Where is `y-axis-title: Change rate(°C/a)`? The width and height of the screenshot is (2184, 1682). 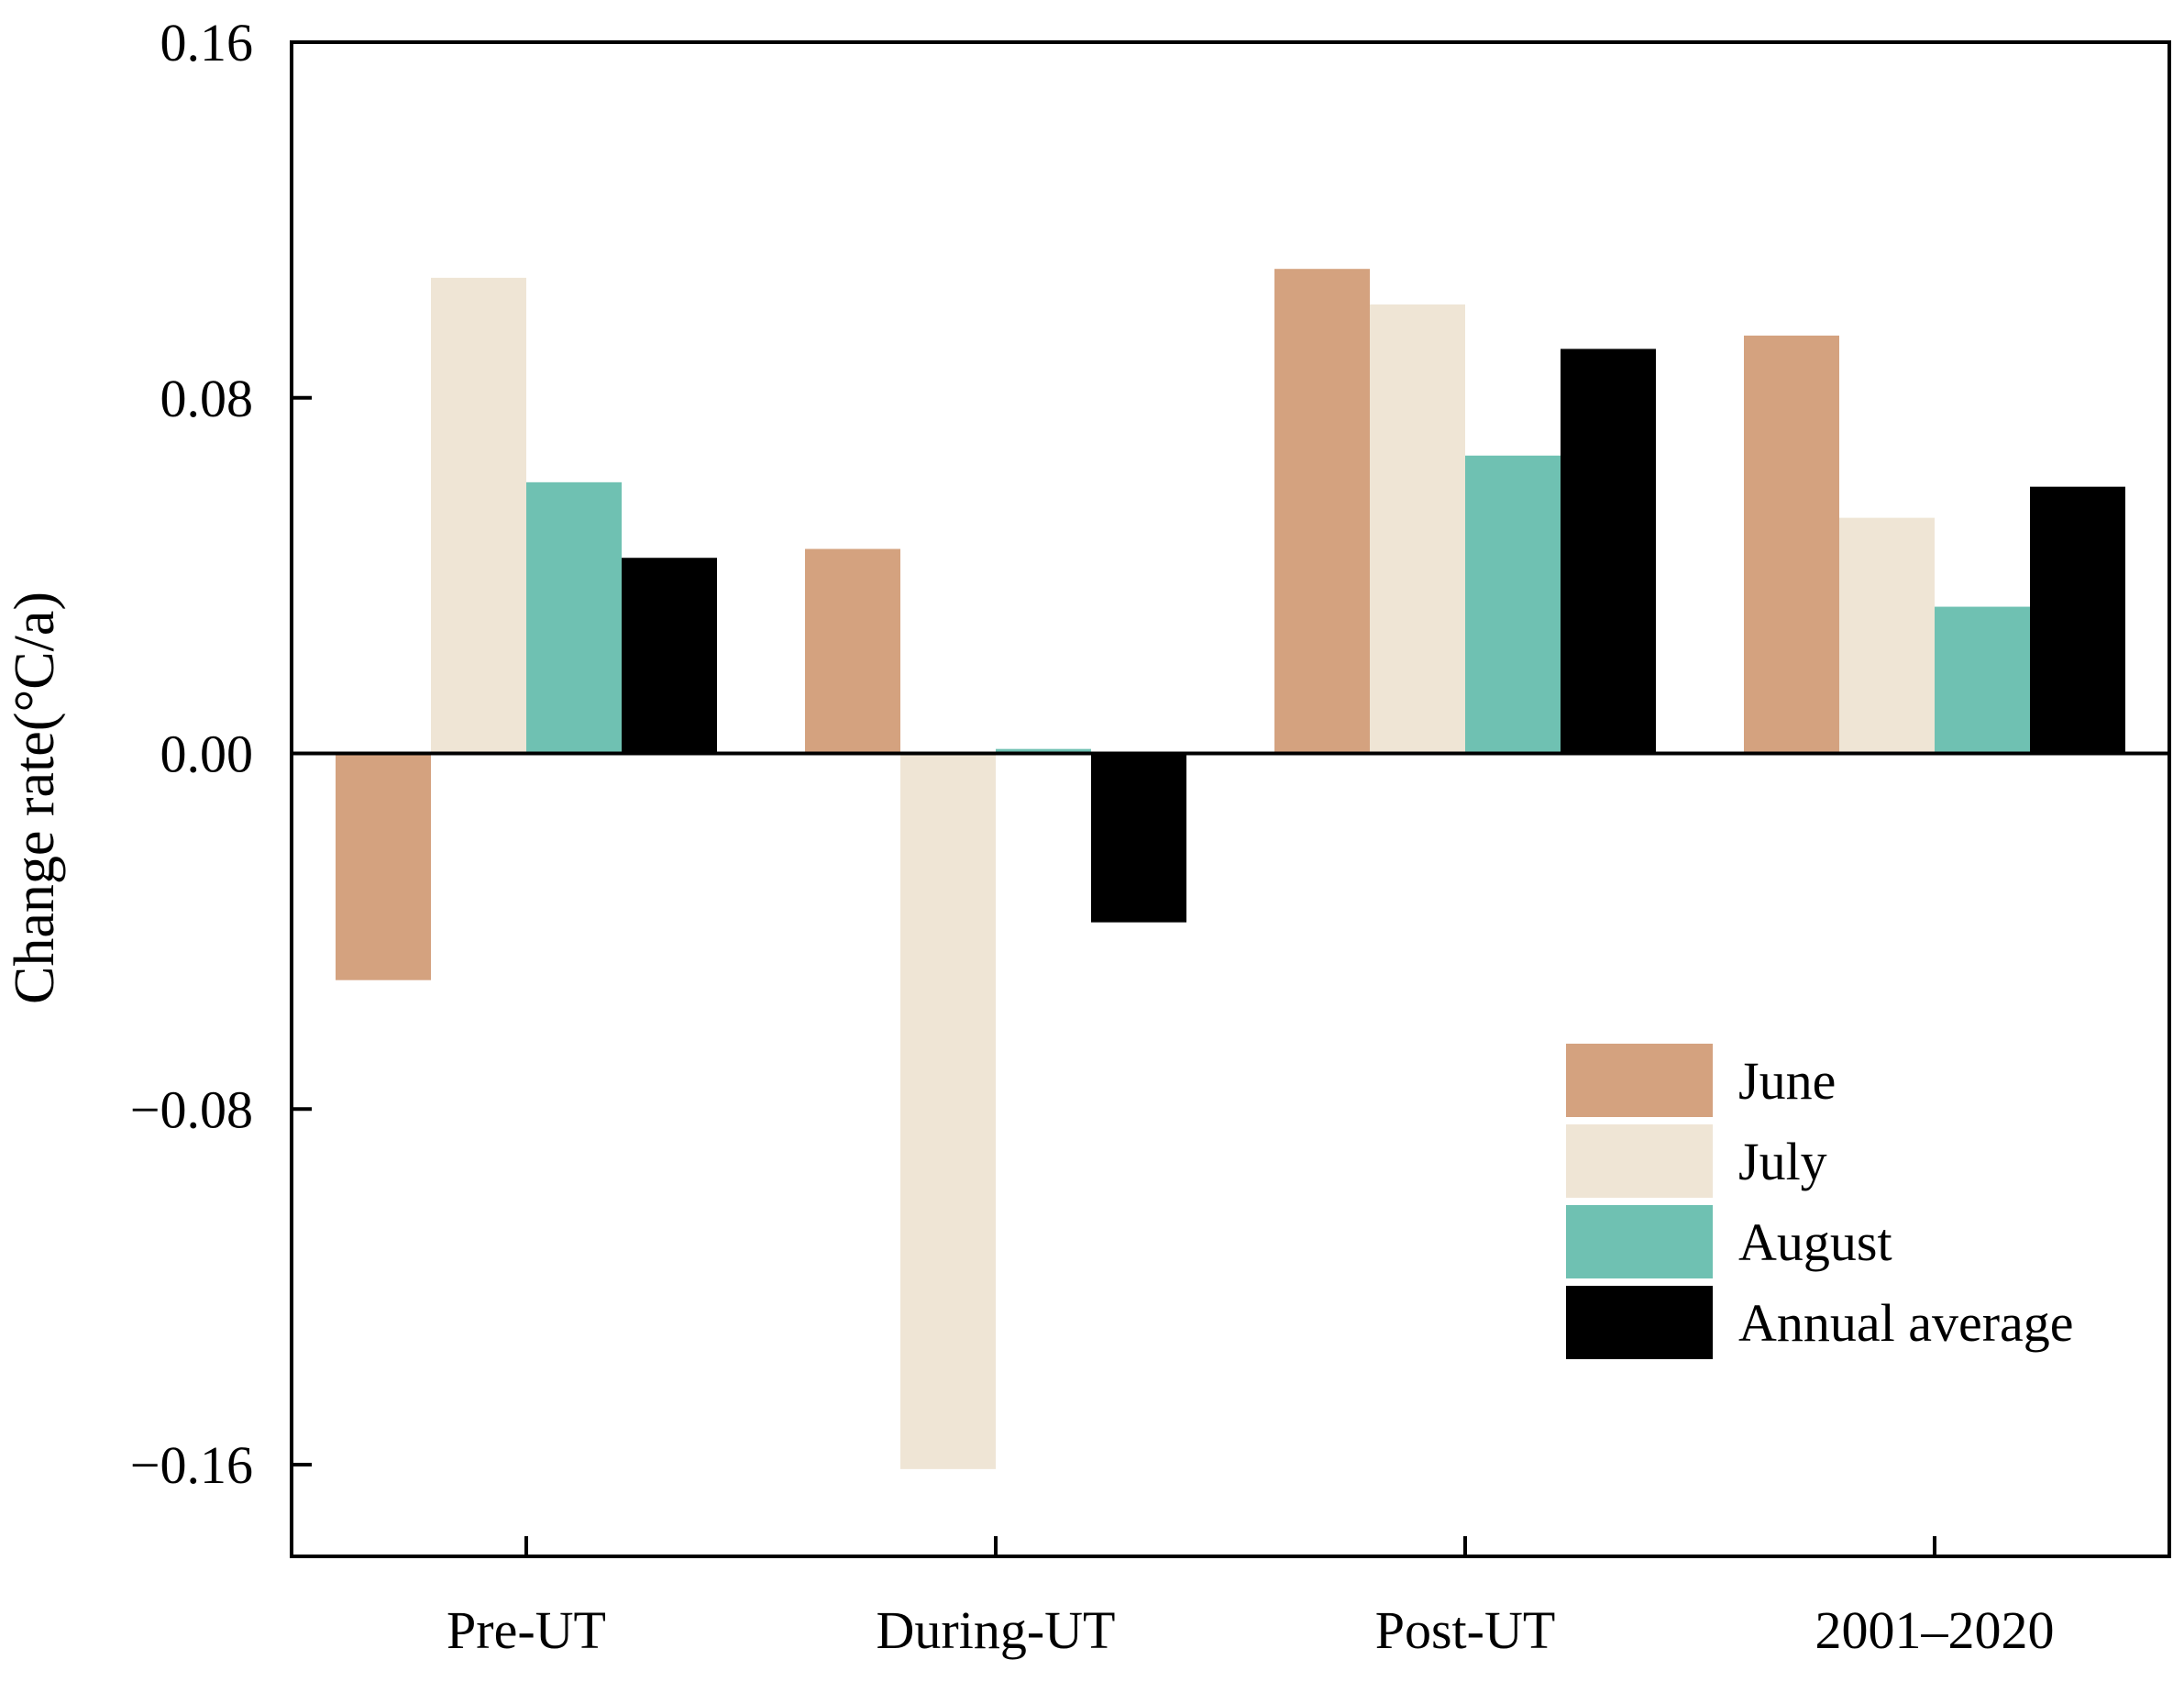
y-axis-title: Change rate(°C/a) is located at coordinates (35, 798).